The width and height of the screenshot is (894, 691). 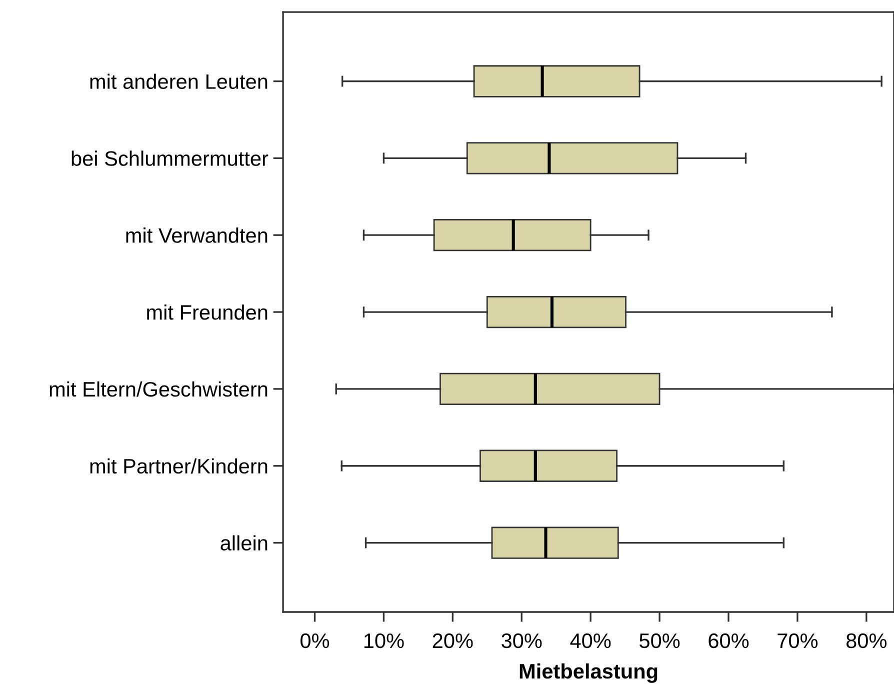 I want to click on y-tick-label: mit anderen Leuten, so click(x=179, y=82).